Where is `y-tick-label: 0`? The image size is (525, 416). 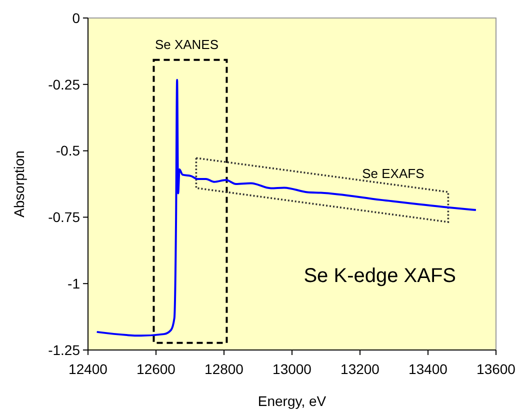 y-tick-label: 0 is located at coordinates (76, 18).